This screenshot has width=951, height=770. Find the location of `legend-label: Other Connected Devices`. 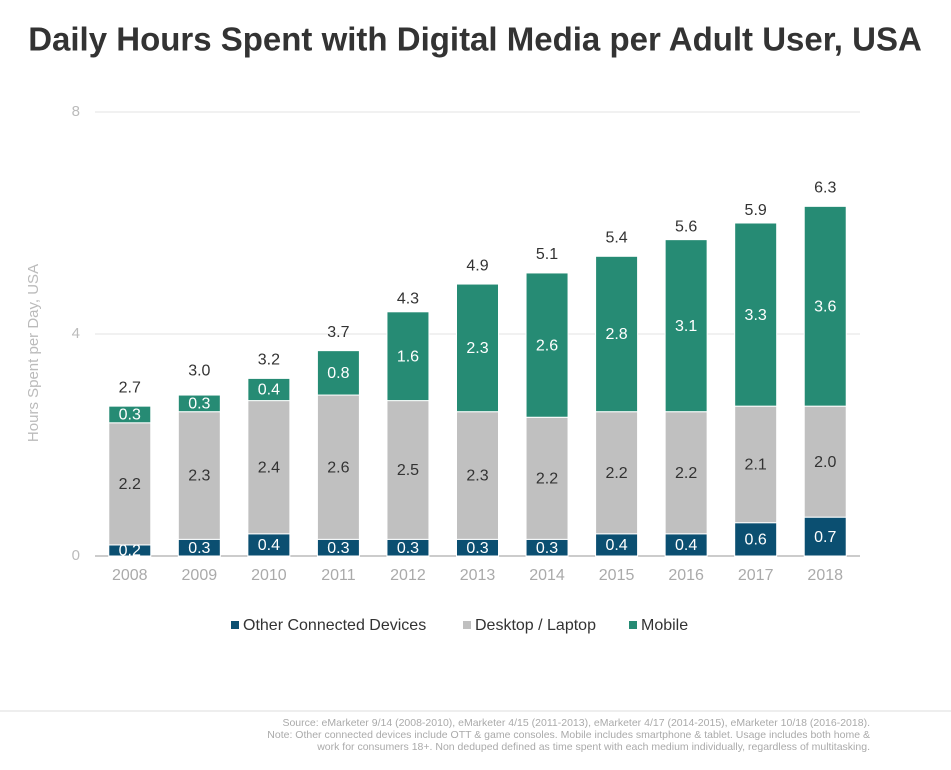

legend-label: Other Connected Devices is located at coordinates (334, 625).